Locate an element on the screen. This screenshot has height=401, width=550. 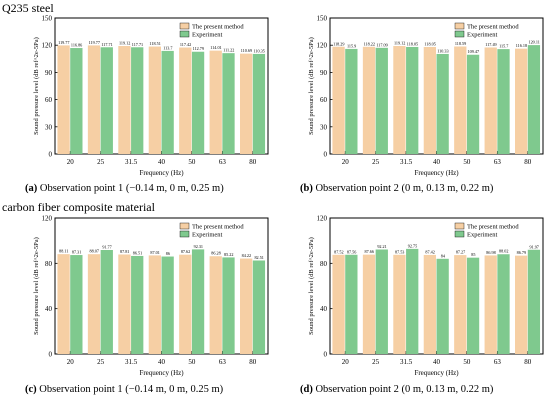
data-label: 87.52 is located at coordinates (338, 251).